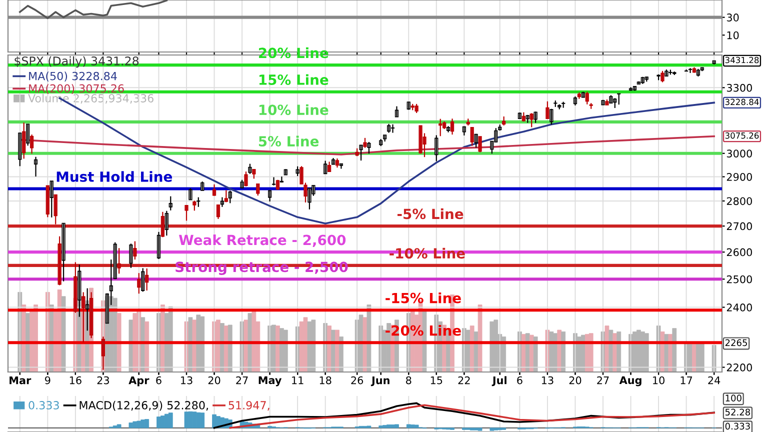 The width and height of the screenshot is (768, 432). What do you see at coordinates (739, 252) in the screenshot?
I see `y-tick-label: 2600` at bounding box center [739, 252].